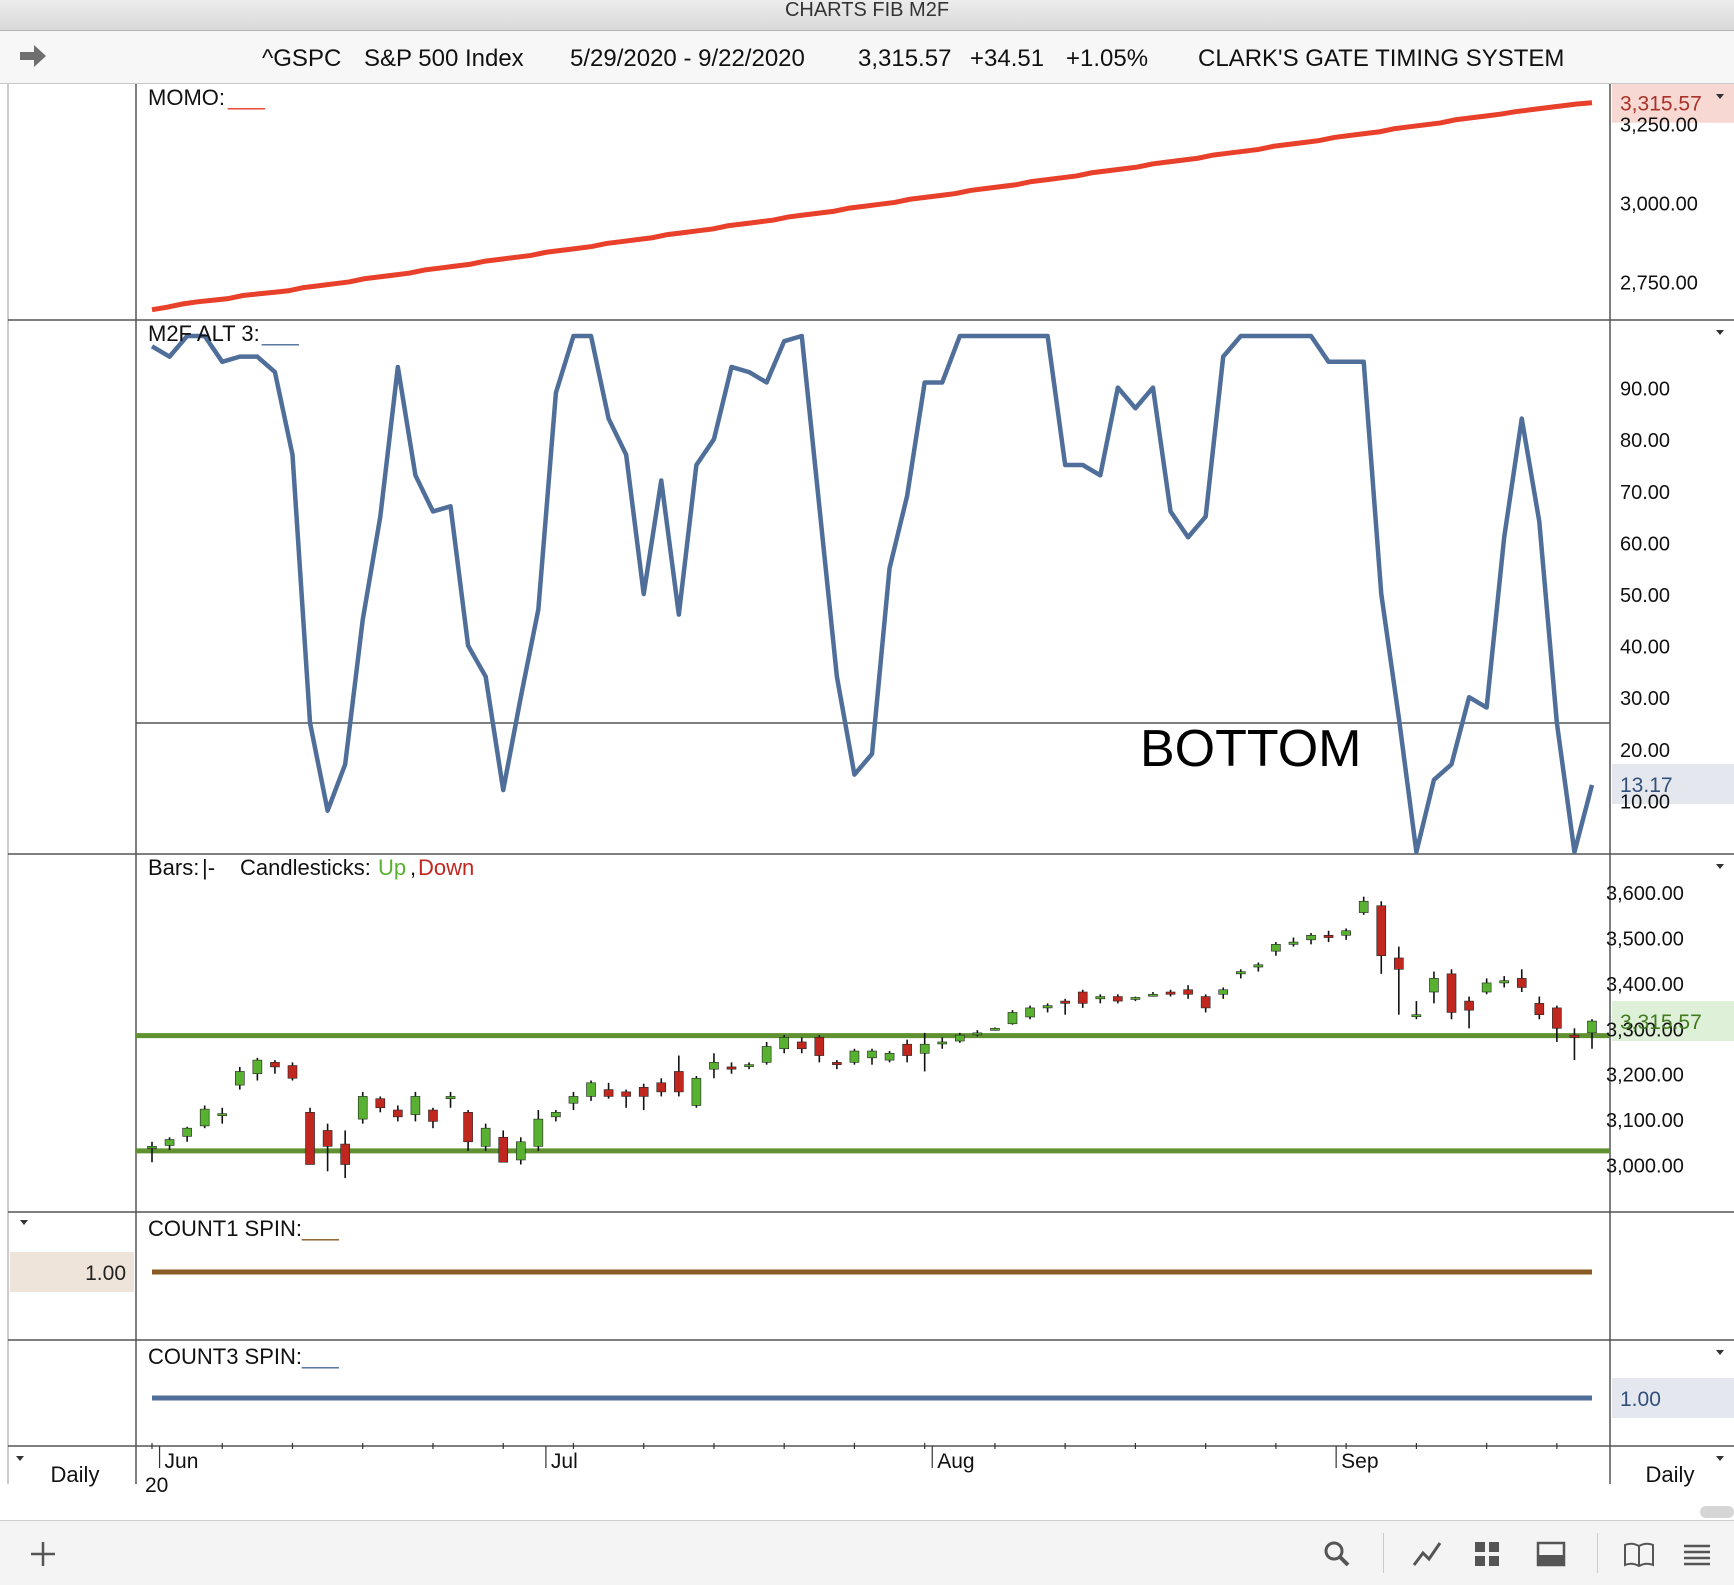 Image resolution: width=1734 pixels, height=1585 pixels. Describe the element at coordinates (872, 206) in the screenshot. I see `momo-line` at that location.